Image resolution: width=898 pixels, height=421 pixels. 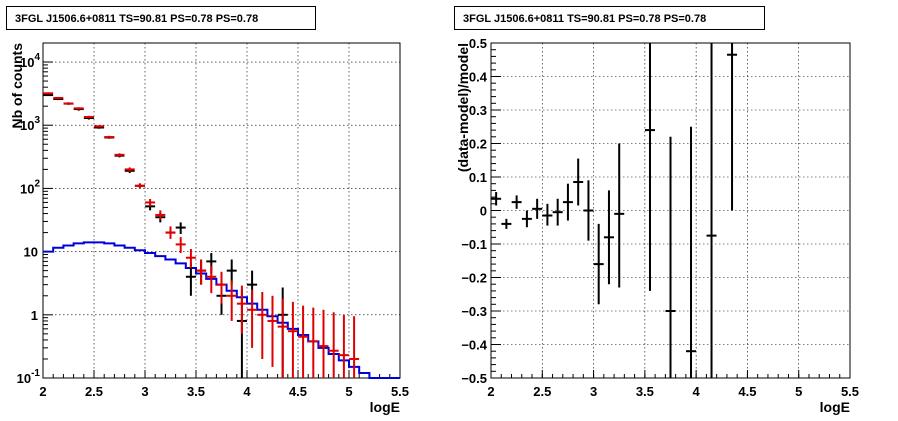 What do you see at coordinates (247, 391) in the screenshot?
I see `left-x-tick-label: 4` at bounding box center [247, 391].